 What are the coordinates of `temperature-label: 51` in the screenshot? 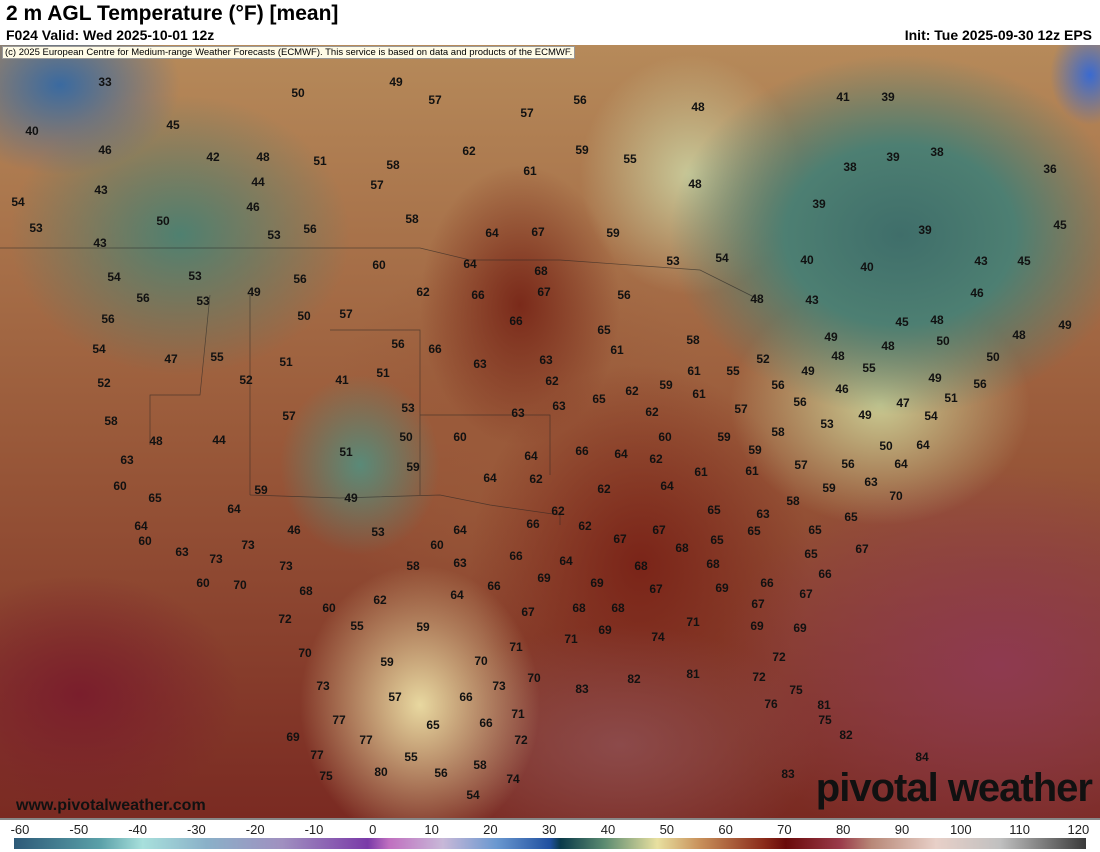 It's located at (320, 161).